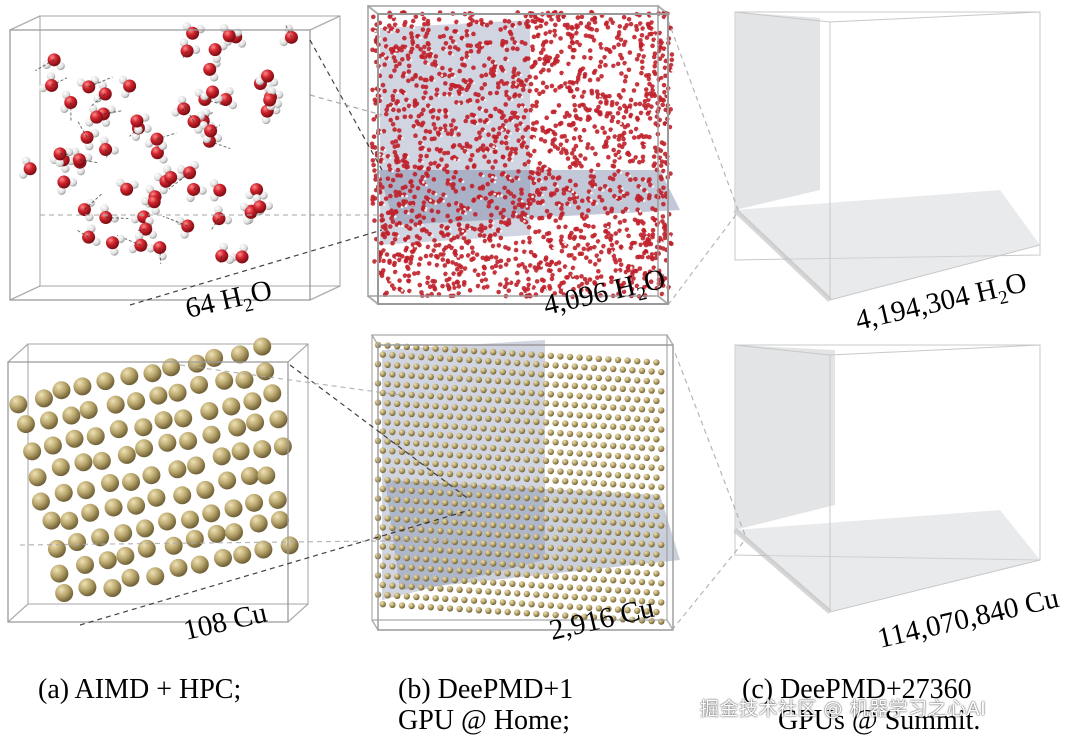 This screenshot has height=745, width=1080. I want to click on water-small-count-label: 64 H2O, so click(229, 302).